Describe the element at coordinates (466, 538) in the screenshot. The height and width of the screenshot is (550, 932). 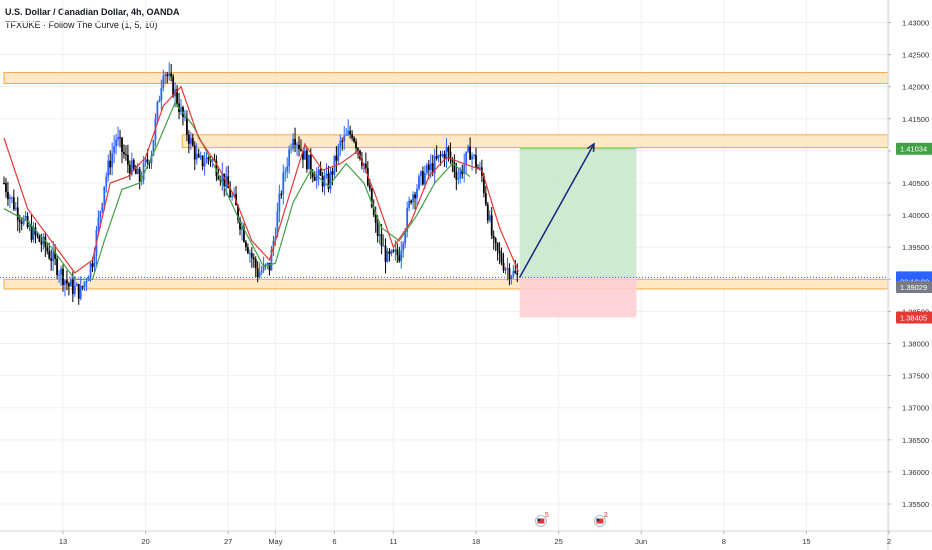
I see `time-axis: 13 20 27 May 6 11 18 25 Jun 8 15 2` at that location.